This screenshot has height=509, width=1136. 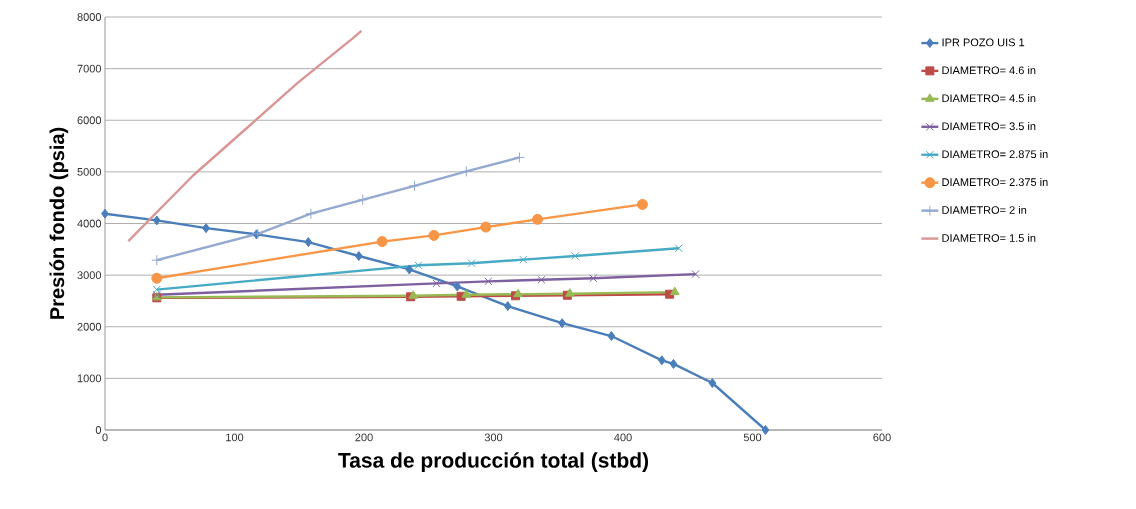 What do you see at coordinates (984, 209) in the screenshot?
I see `legend-label: DIAMETRO= 2 in` at bounding box center [984, 209].